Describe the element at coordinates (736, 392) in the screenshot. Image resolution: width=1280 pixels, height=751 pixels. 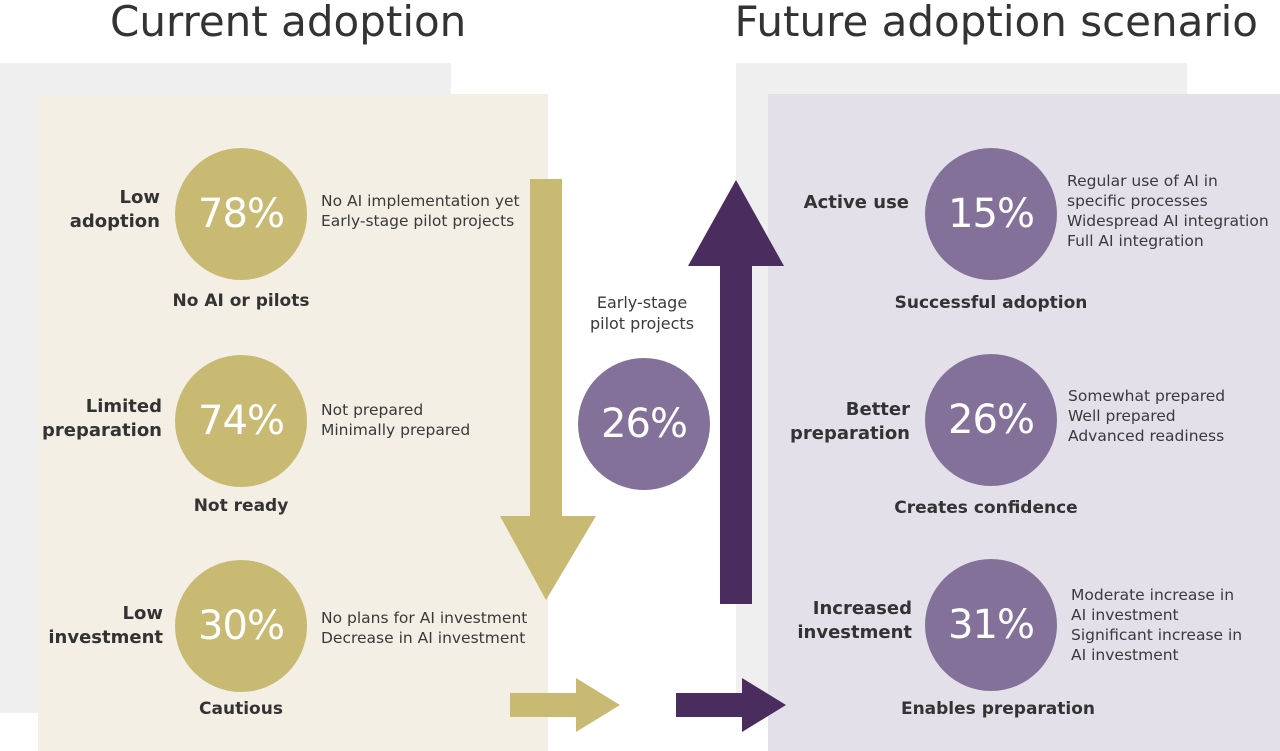
I see `up-arrow` at that location.